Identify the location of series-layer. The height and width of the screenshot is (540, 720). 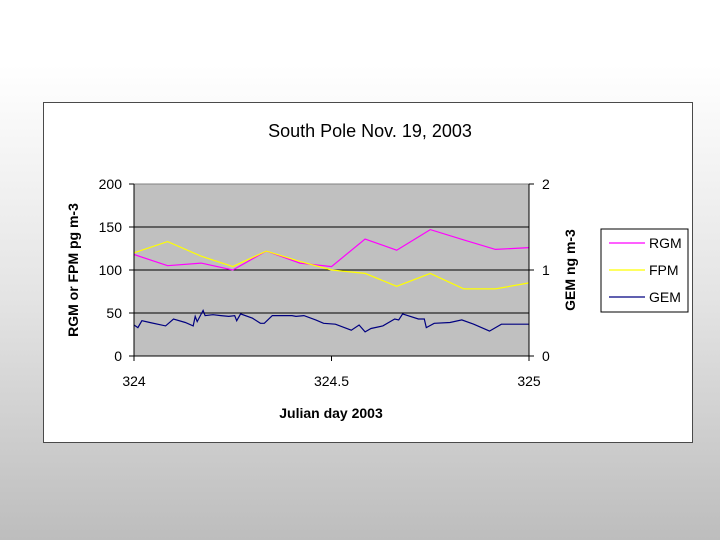
(331, 280).